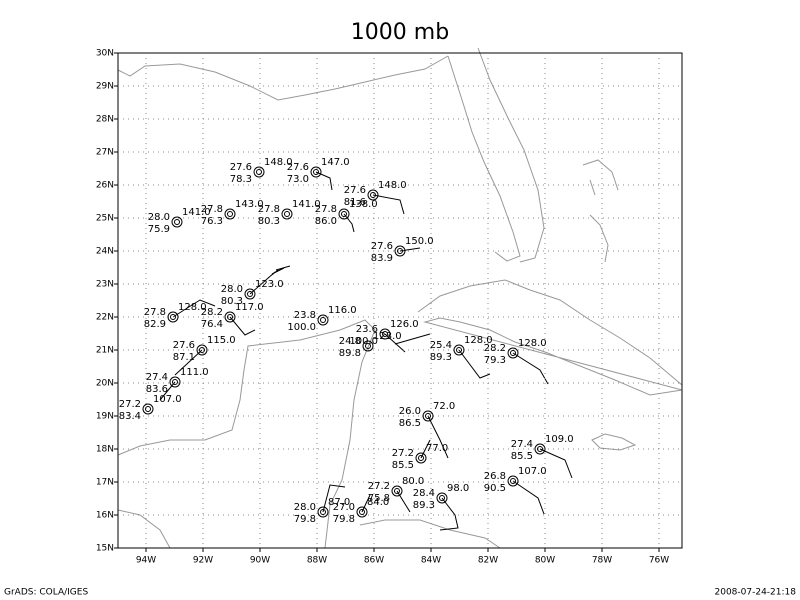 This screenshot has height=600, width=800. Describe the element at coordinates (350, 341) in the screenshot. I see `station-temp: 24.8` at that location.